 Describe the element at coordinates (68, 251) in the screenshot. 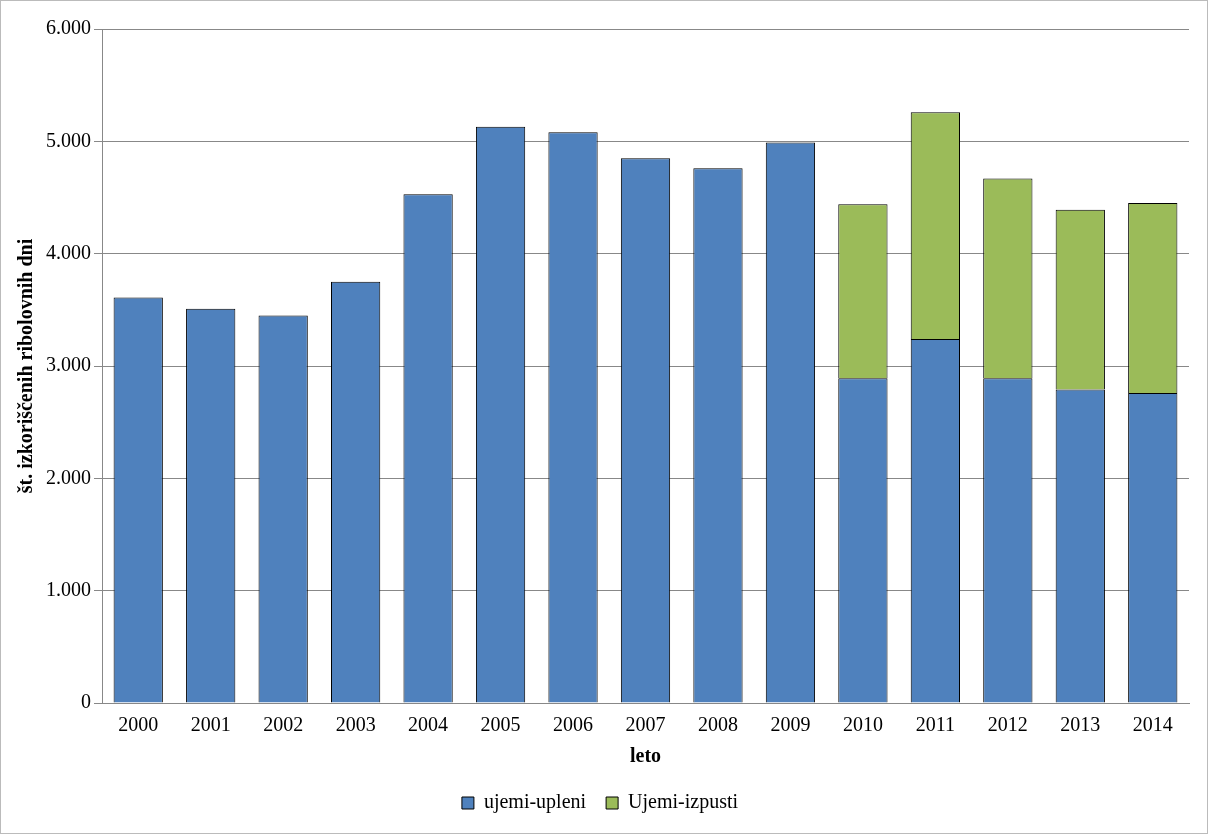

I see `y-tick-label: 4.000` at that location.